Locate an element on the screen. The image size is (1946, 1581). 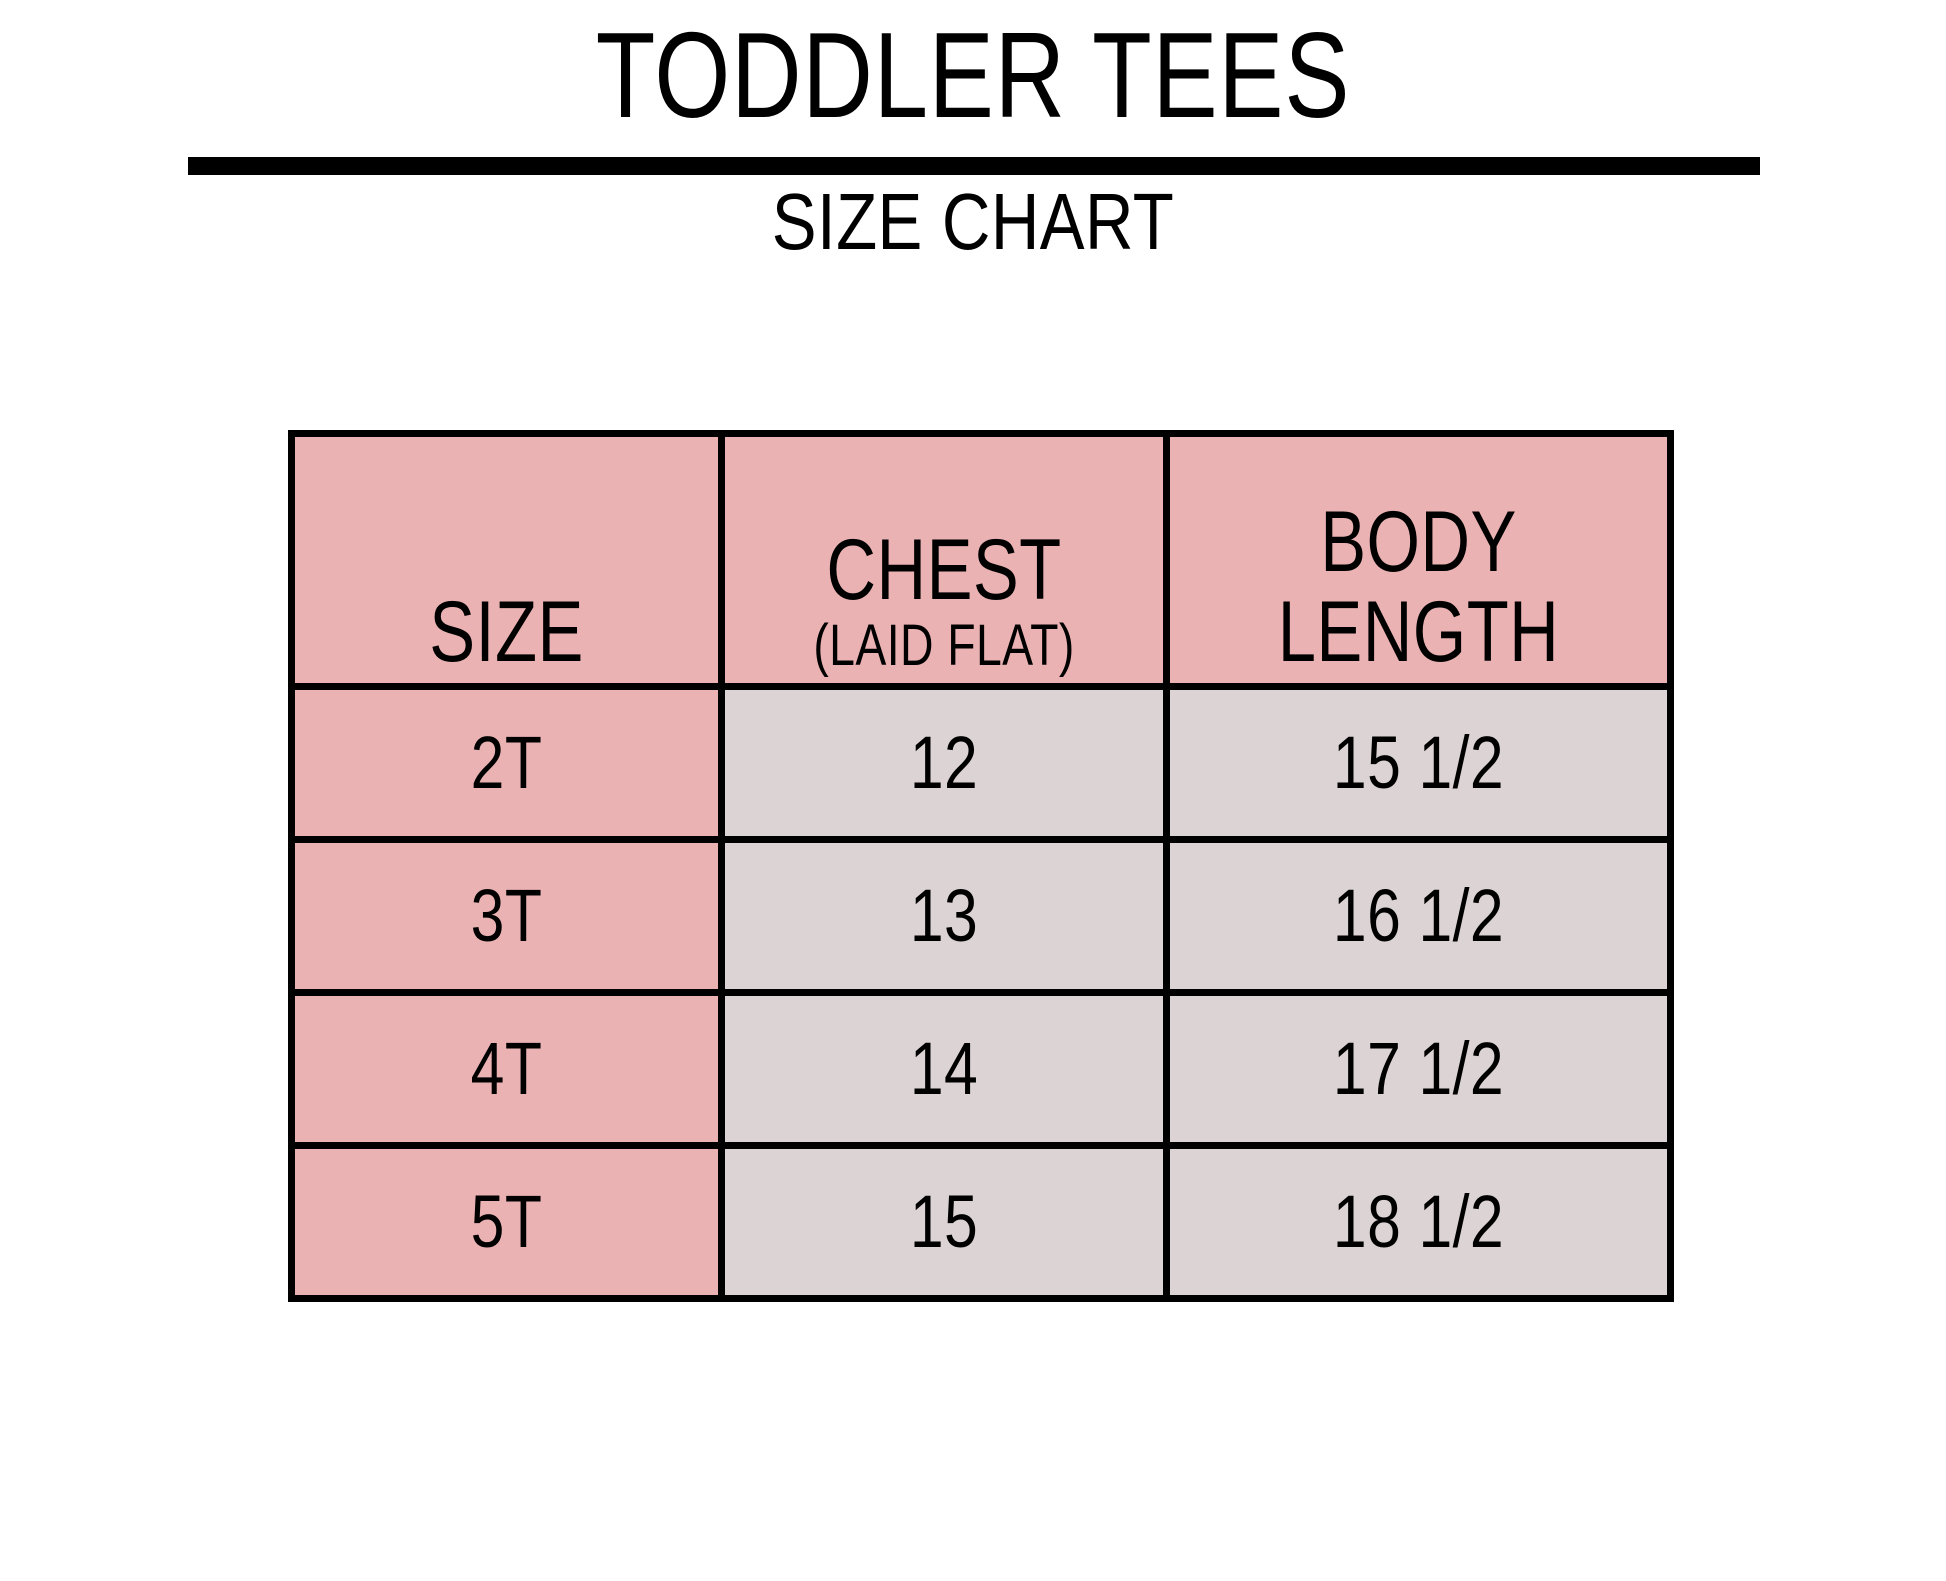
column-header-chest: CHEST (LAID FLAT) is located at coordinates (944, 560).